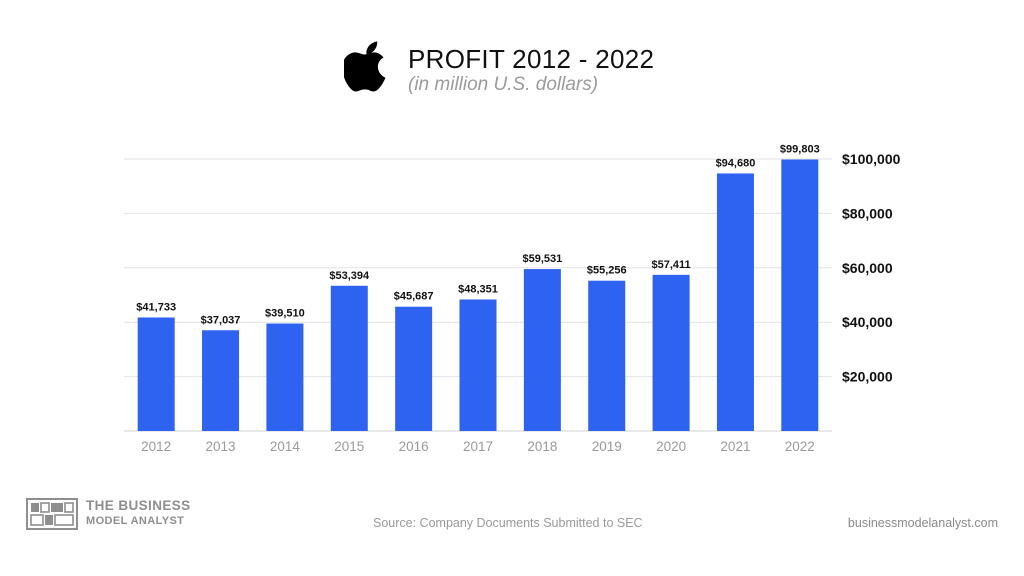 This screenshot has height=576, width=1024. What do you see at coordinates (221, 320) in the screenshot?
I see `data-label-2013: $37,037` at bounding box center [221, 320].